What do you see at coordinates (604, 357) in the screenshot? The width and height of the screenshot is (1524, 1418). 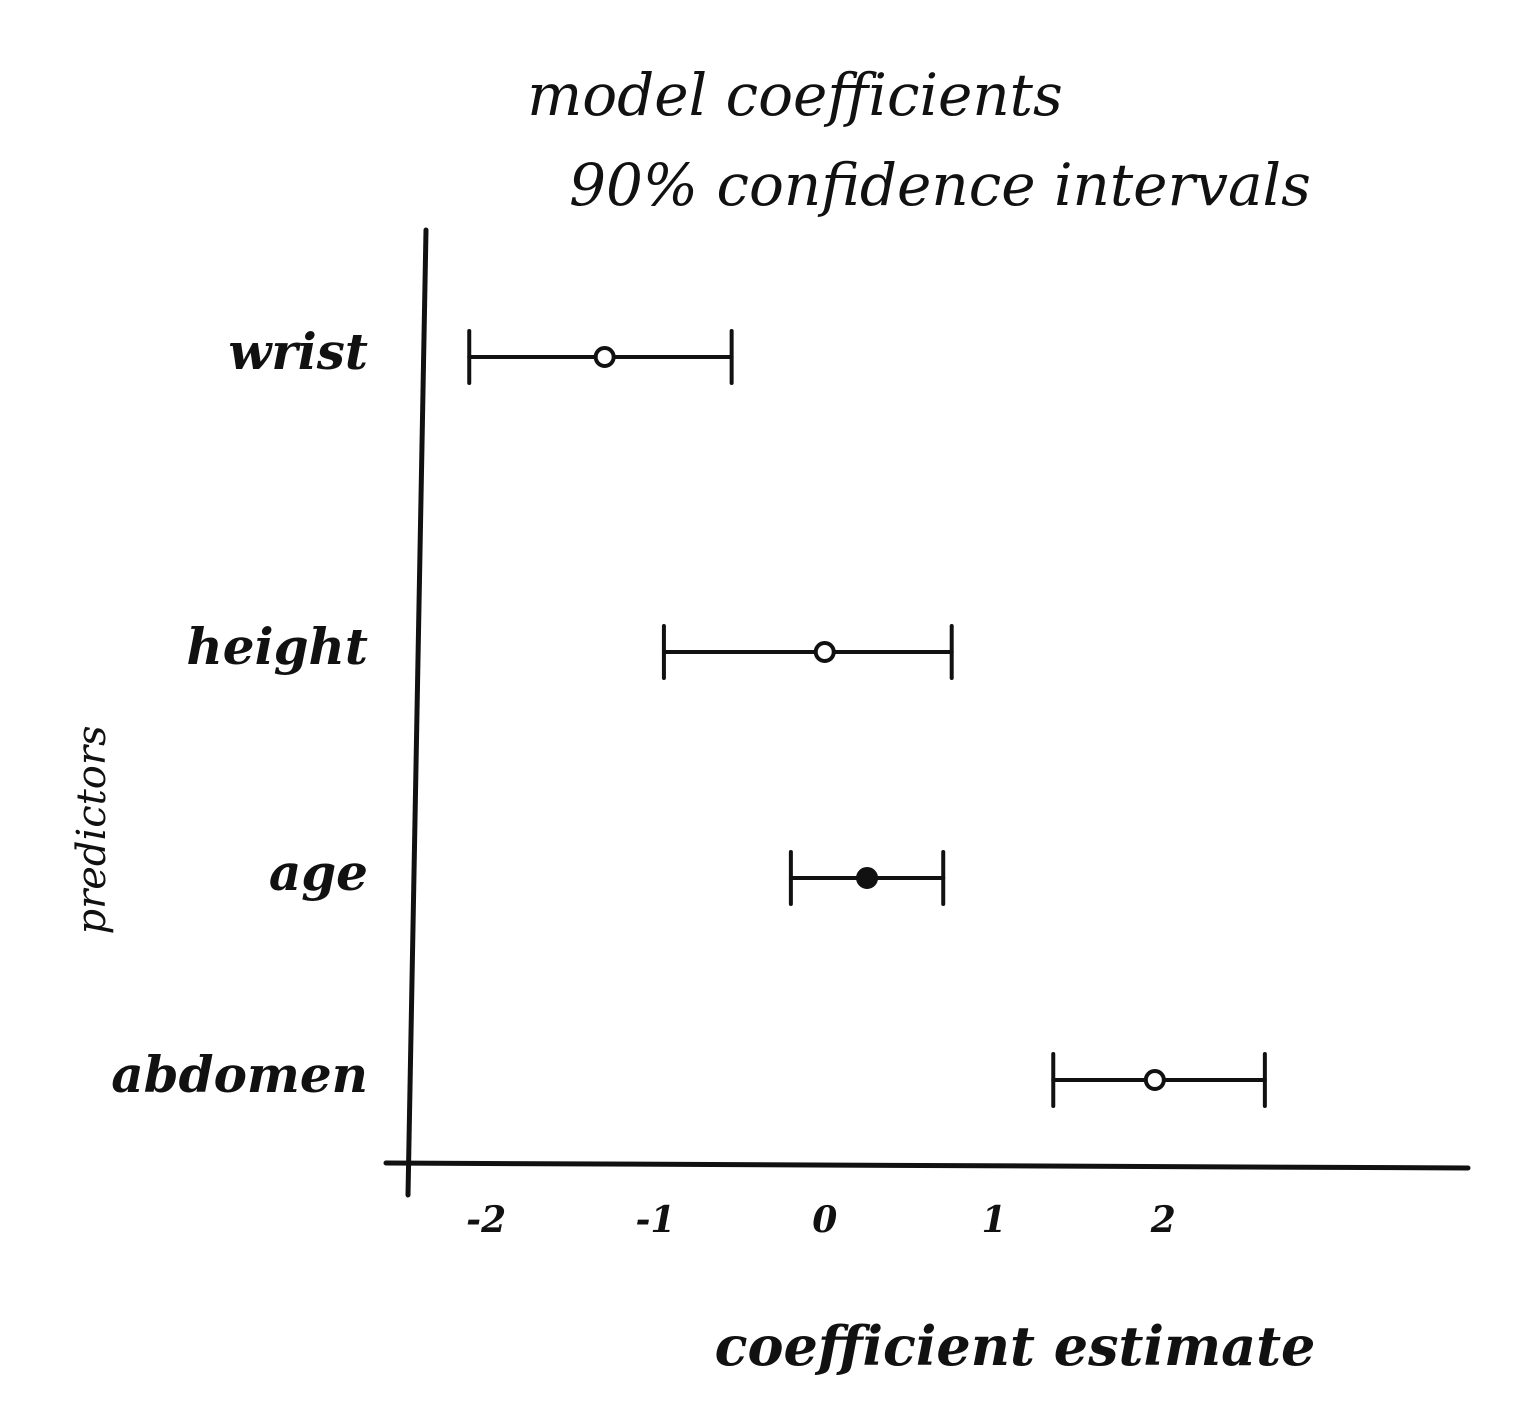 I see `estimate-point-wrist` at bounding box center [604, 357].